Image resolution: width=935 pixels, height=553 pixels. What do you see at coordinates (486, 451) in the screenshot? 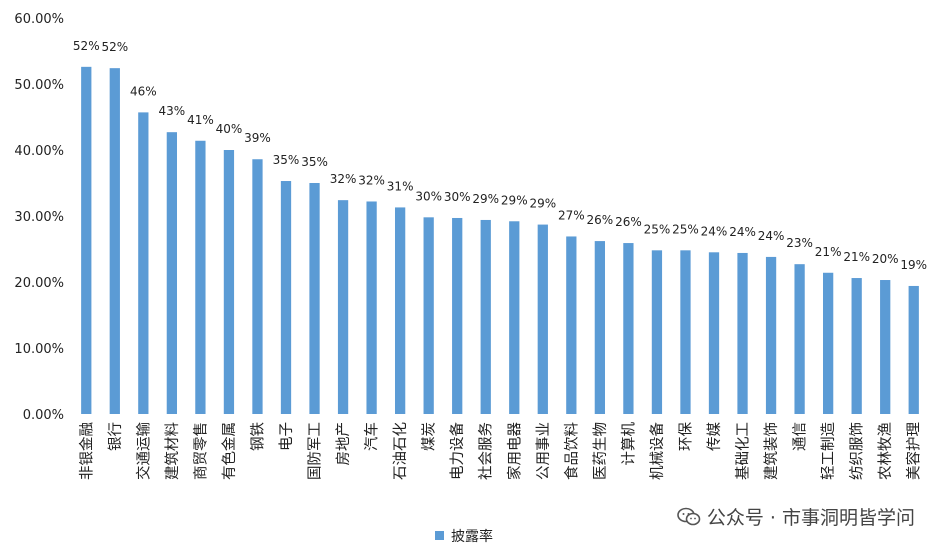
I see `x-tick-label: 社会服务` at bounding box center [486, 451].